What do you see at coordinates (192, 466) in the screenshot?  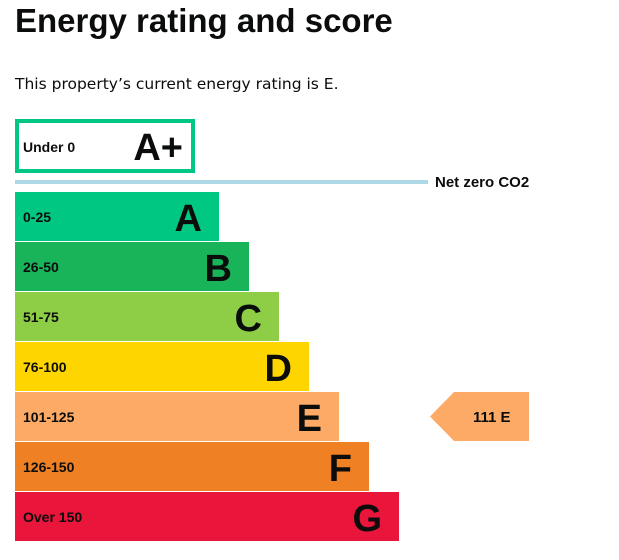 I see `band-f-bar` at bounding box center [192, 466].